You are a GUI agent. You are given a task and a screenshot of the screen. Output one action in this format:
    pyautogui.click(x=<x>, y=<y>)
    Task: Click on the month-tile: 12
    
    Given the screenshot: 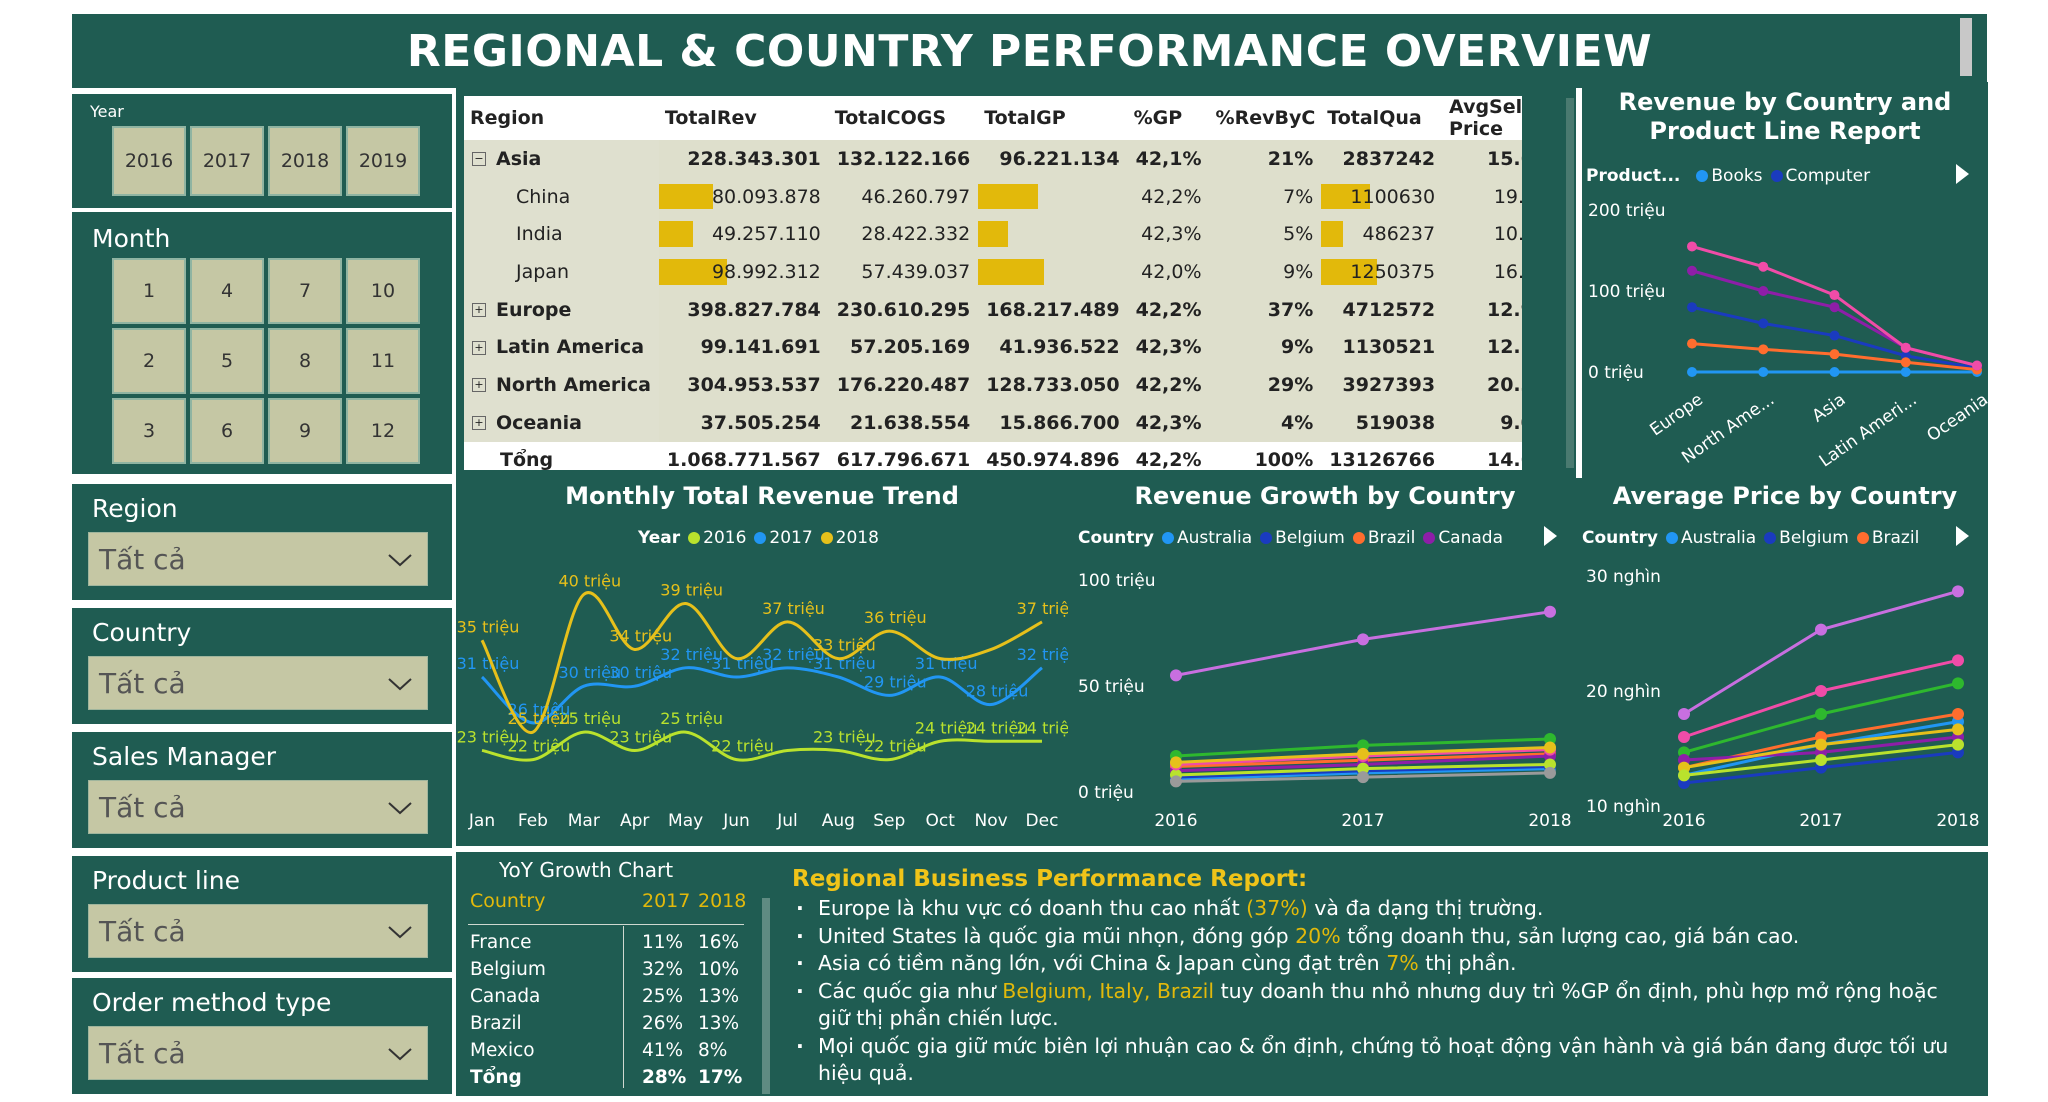 What is the action you would take?
    pyautogui.click(x=383, y=431)
    